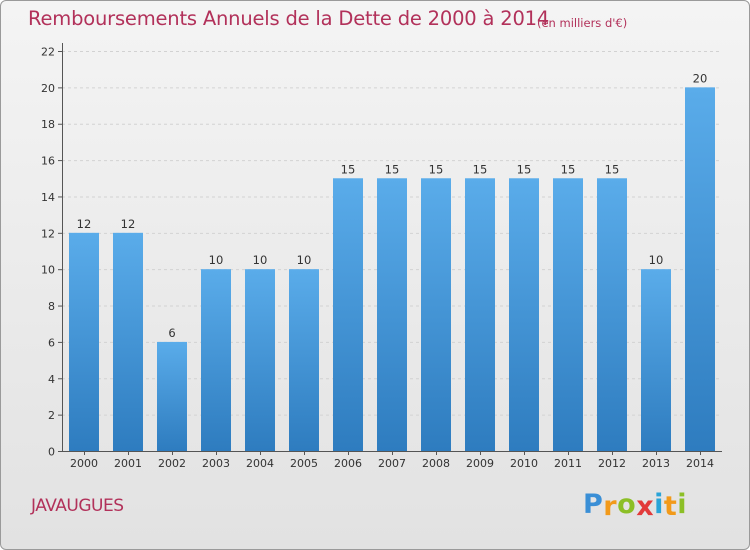 The height and width of the screenshot is (550, 750). What do you see at coordinates (48, 124) in the screenshot?
I see `y-tick-label: 18` at bounding box center [48, 124].